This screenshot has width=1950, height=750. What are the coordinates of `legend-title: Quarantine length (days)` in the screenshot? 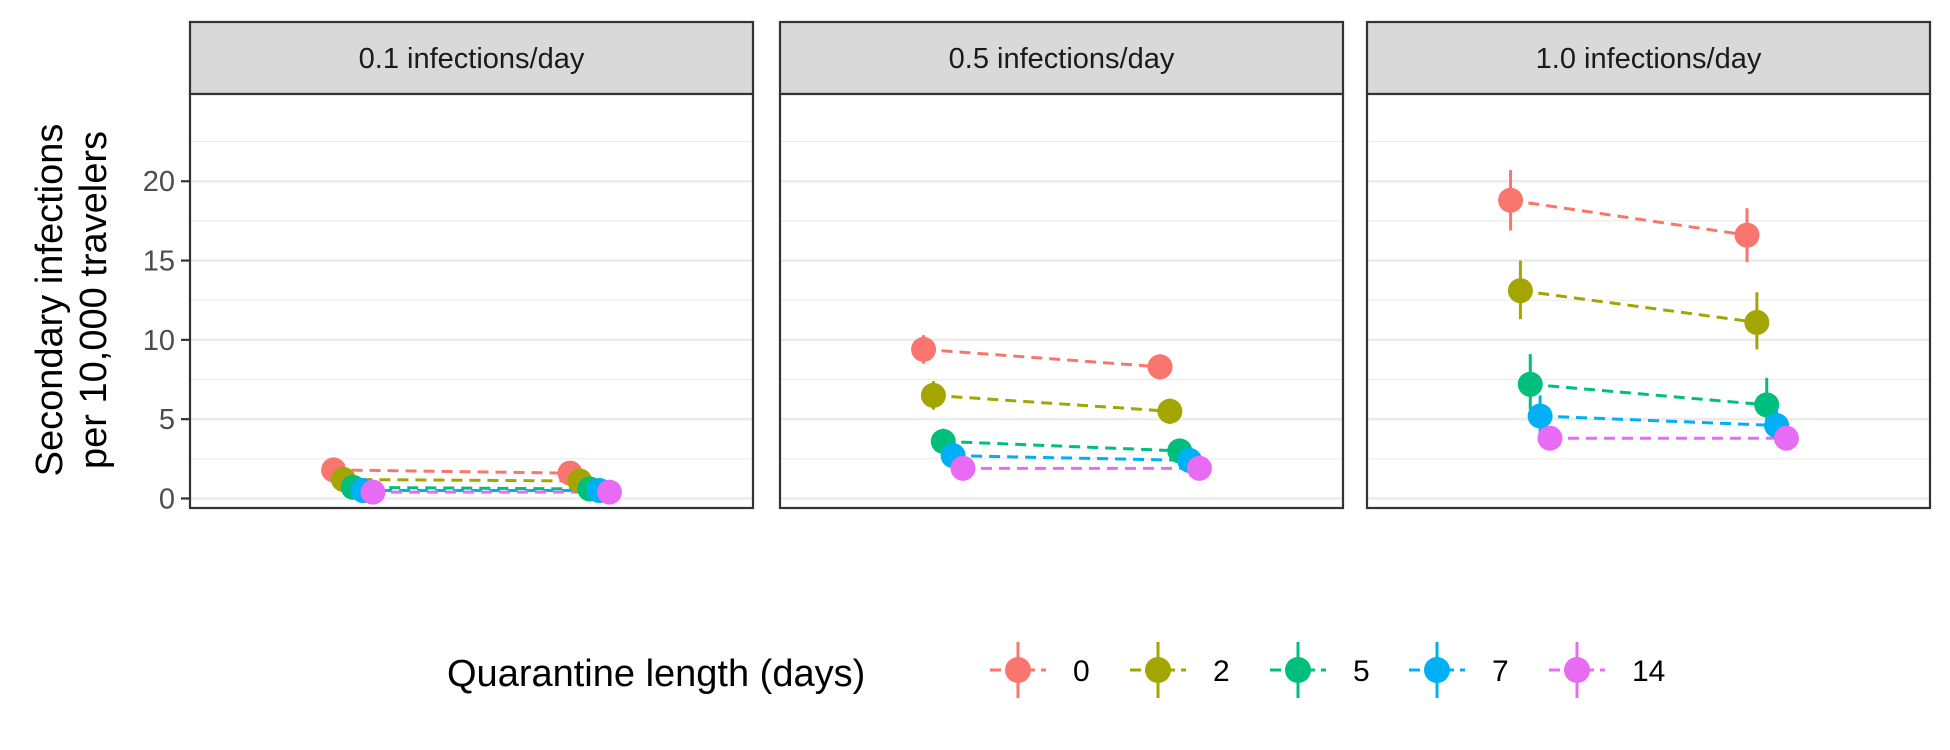 It's located at (656, 674).